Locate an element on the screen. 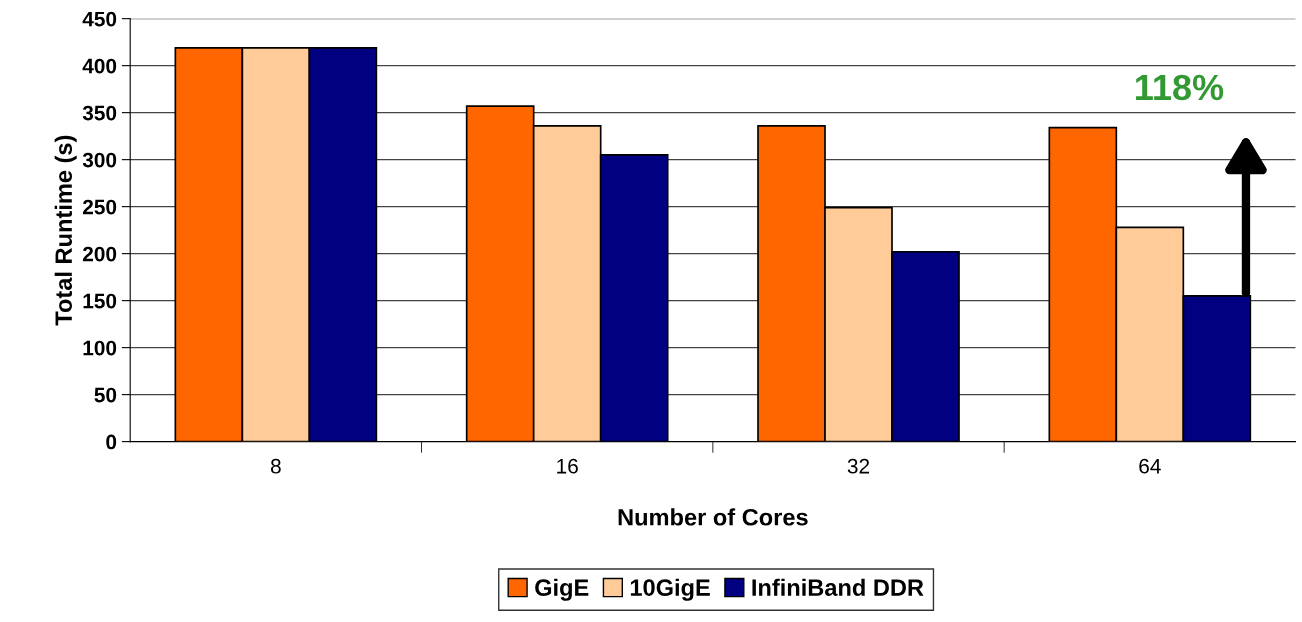 This screenshot has height=622, width=1302. y-axis-title: Total Runtime (s) is located at coordinates (65, 230).